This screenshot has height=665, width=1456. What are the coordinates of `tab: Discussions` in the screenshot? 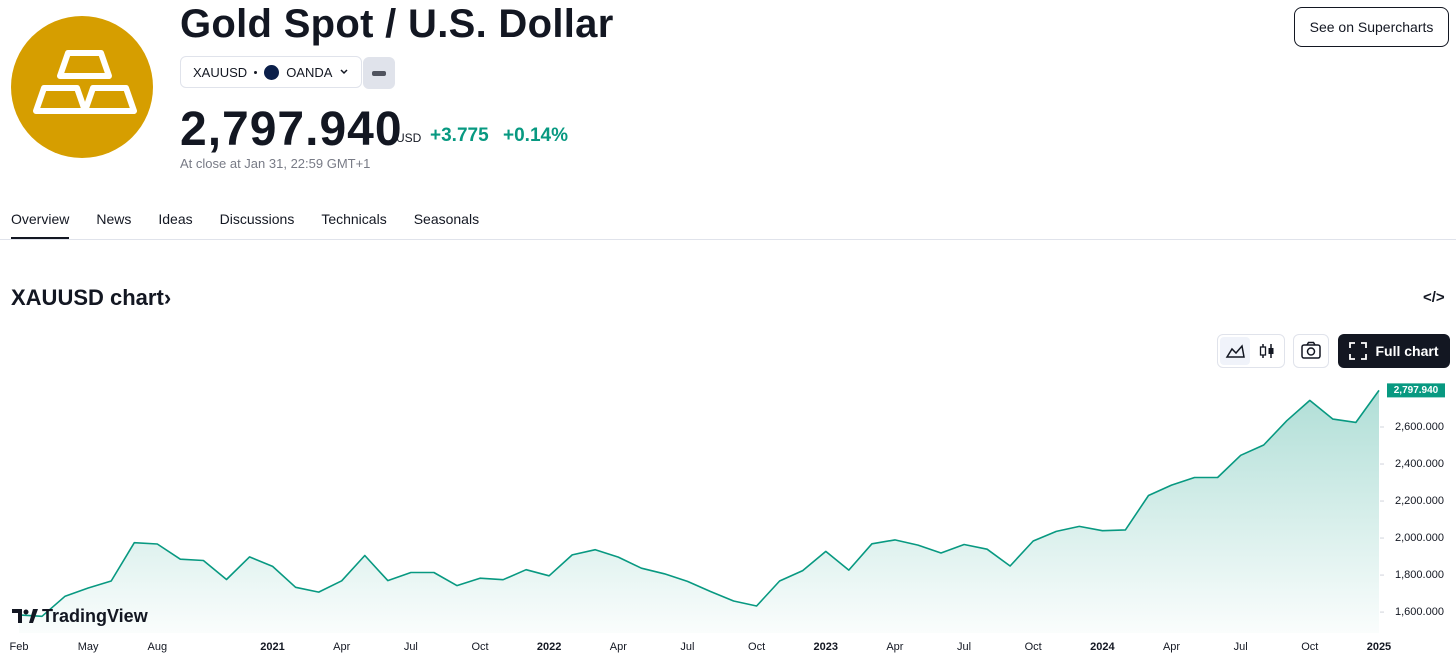 It's located at (257, 219).